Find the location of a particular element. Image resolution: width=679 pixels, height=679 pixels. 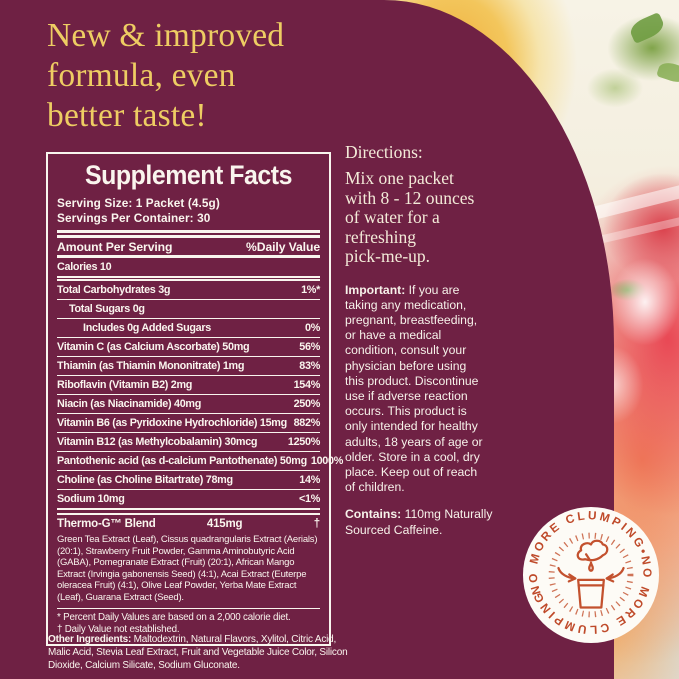

table-row: Choline (as Choline Bitartrate) 78mg 14% is located at coordinates (188, 480).